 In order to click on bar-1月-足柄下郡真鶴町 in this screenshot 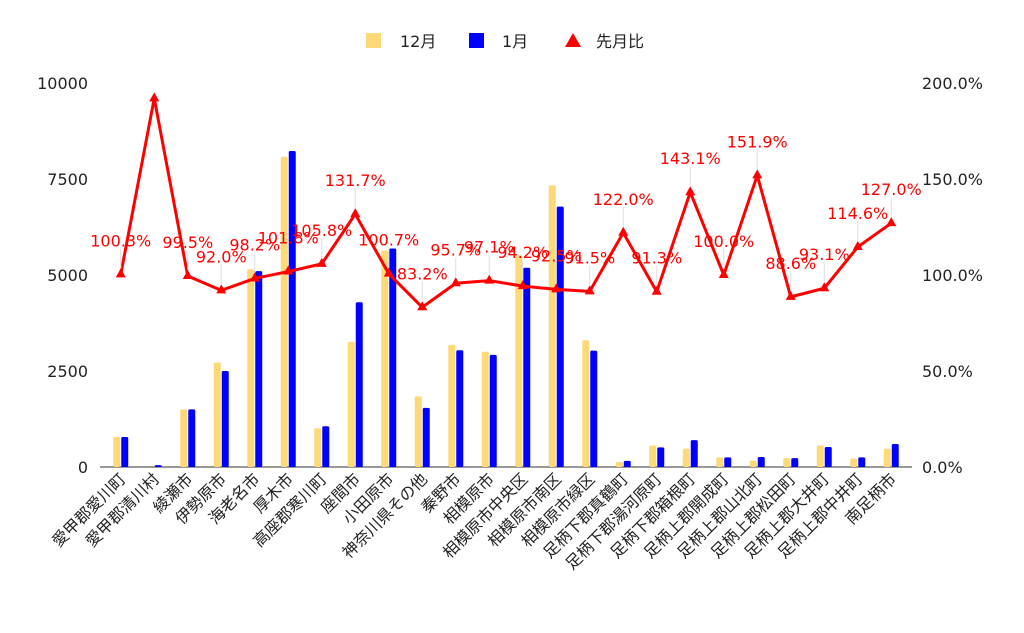, I will do `click(627, 463)`.